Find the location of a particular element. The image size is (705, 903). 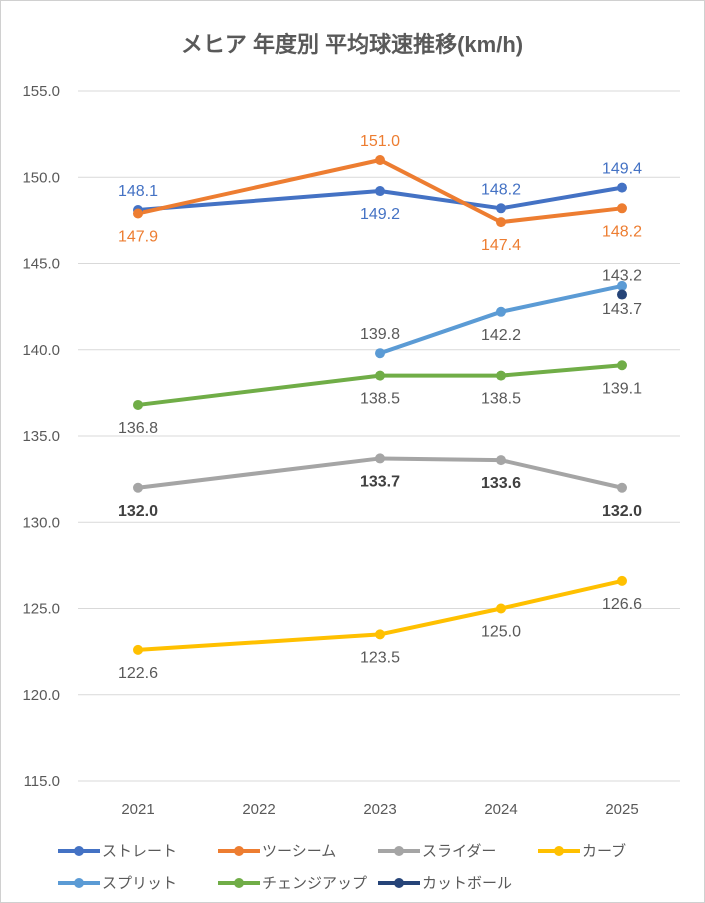

x-tick-label: 2021 is located at coordinates (137, 809).